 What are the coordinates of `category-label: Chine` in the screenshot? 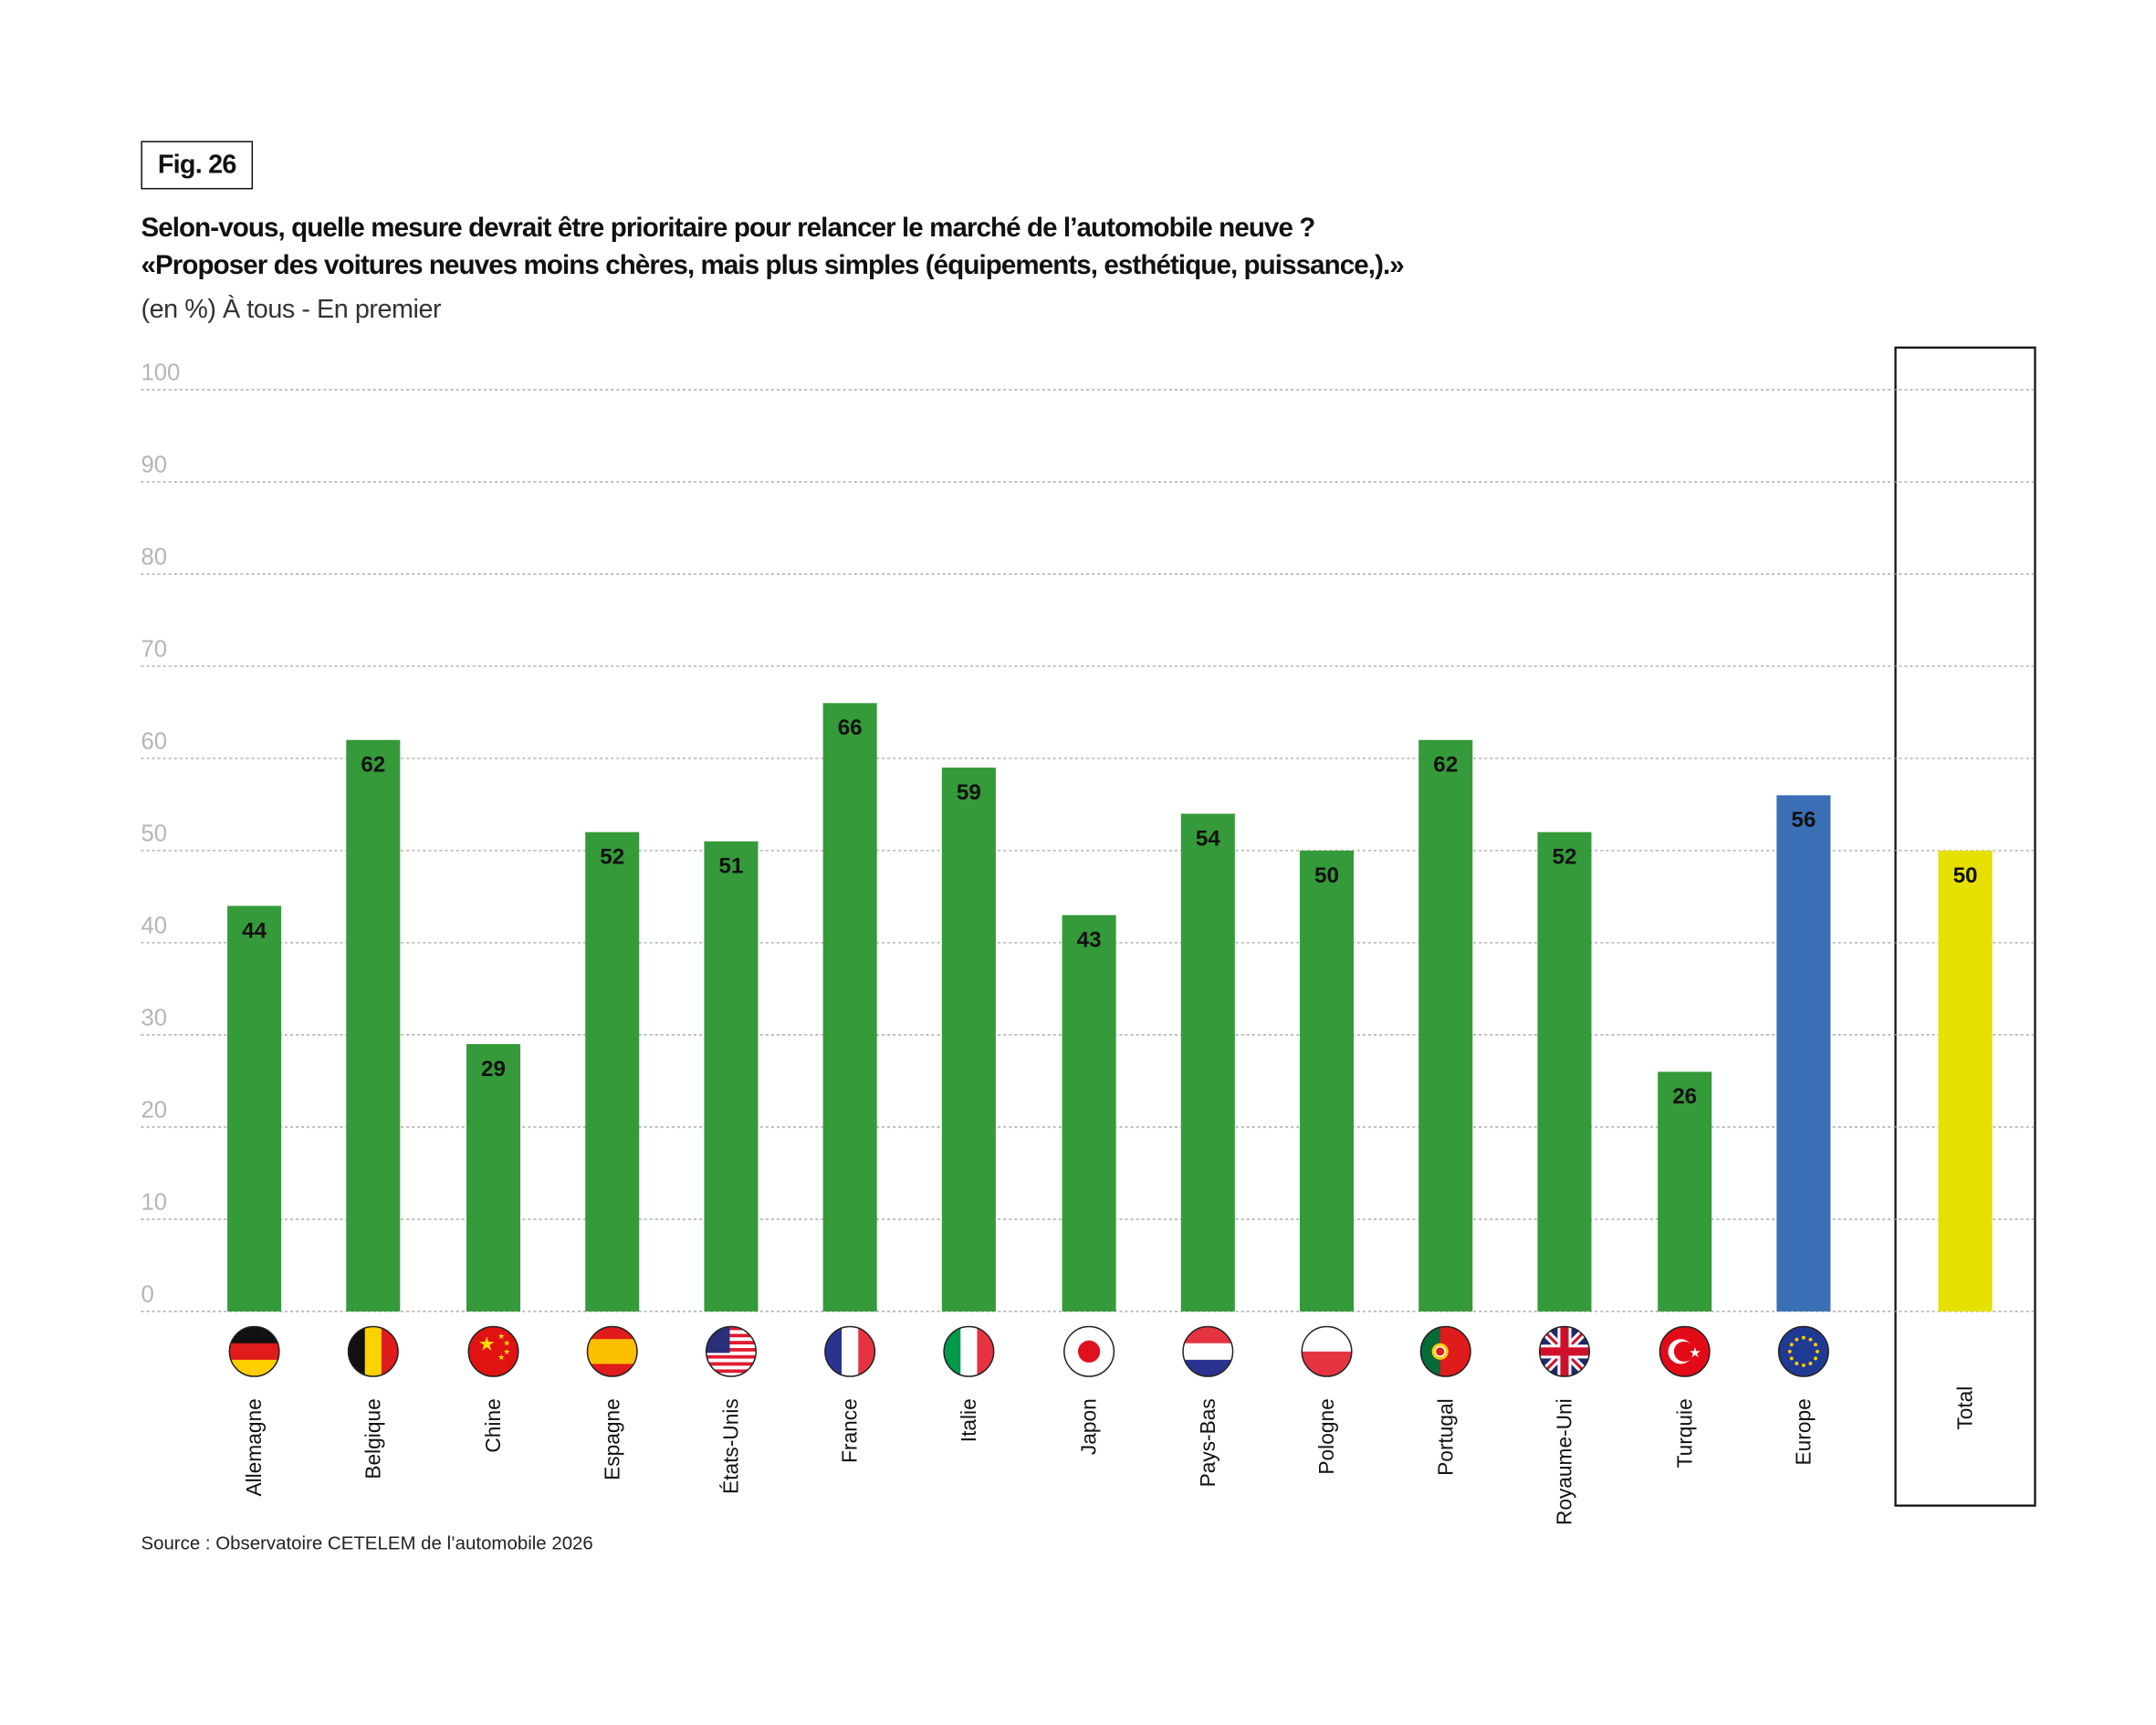 It's located at (493, 1425).